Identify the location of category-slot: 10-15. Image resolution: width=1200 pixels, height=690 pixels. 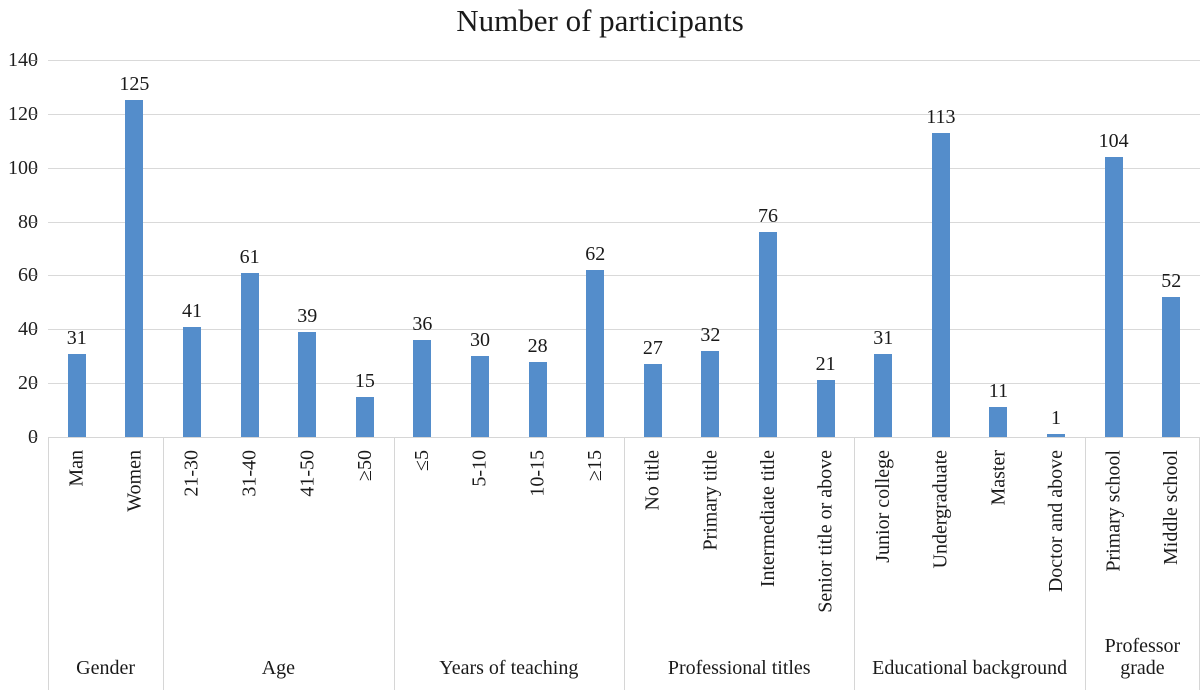
(538, 563).